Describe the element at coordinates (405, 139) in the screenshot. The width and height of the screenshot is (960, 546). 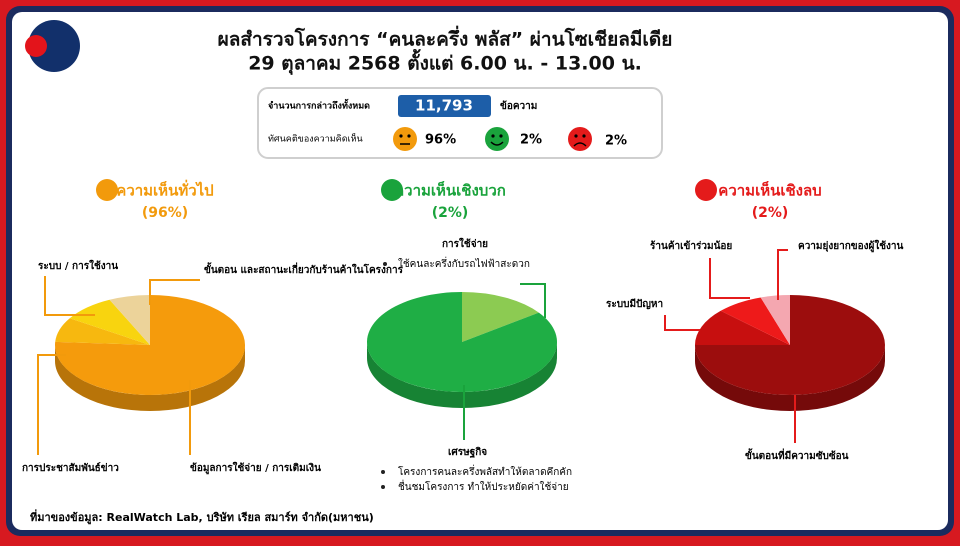
I see `face-neutral` at that location.